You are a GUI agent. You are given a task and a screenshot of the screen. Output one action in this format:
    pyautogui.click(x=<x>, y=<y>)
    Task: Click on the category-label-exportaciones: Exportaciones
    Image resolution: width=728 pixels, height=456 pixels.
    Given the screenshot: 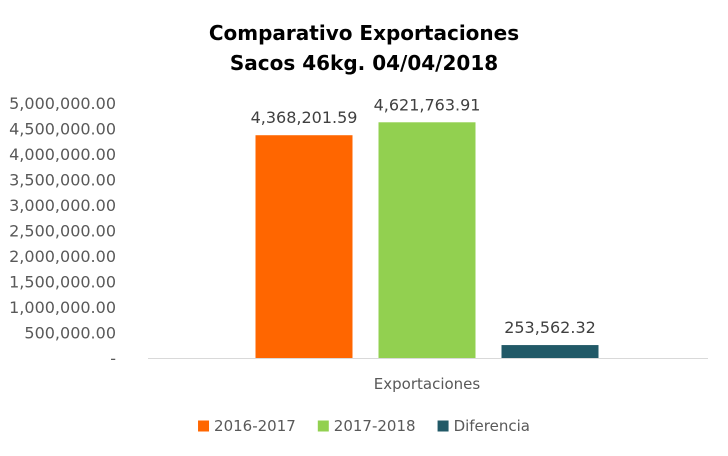 What is the action you would take?
    pyautogui.click(x=427, y=384)
    